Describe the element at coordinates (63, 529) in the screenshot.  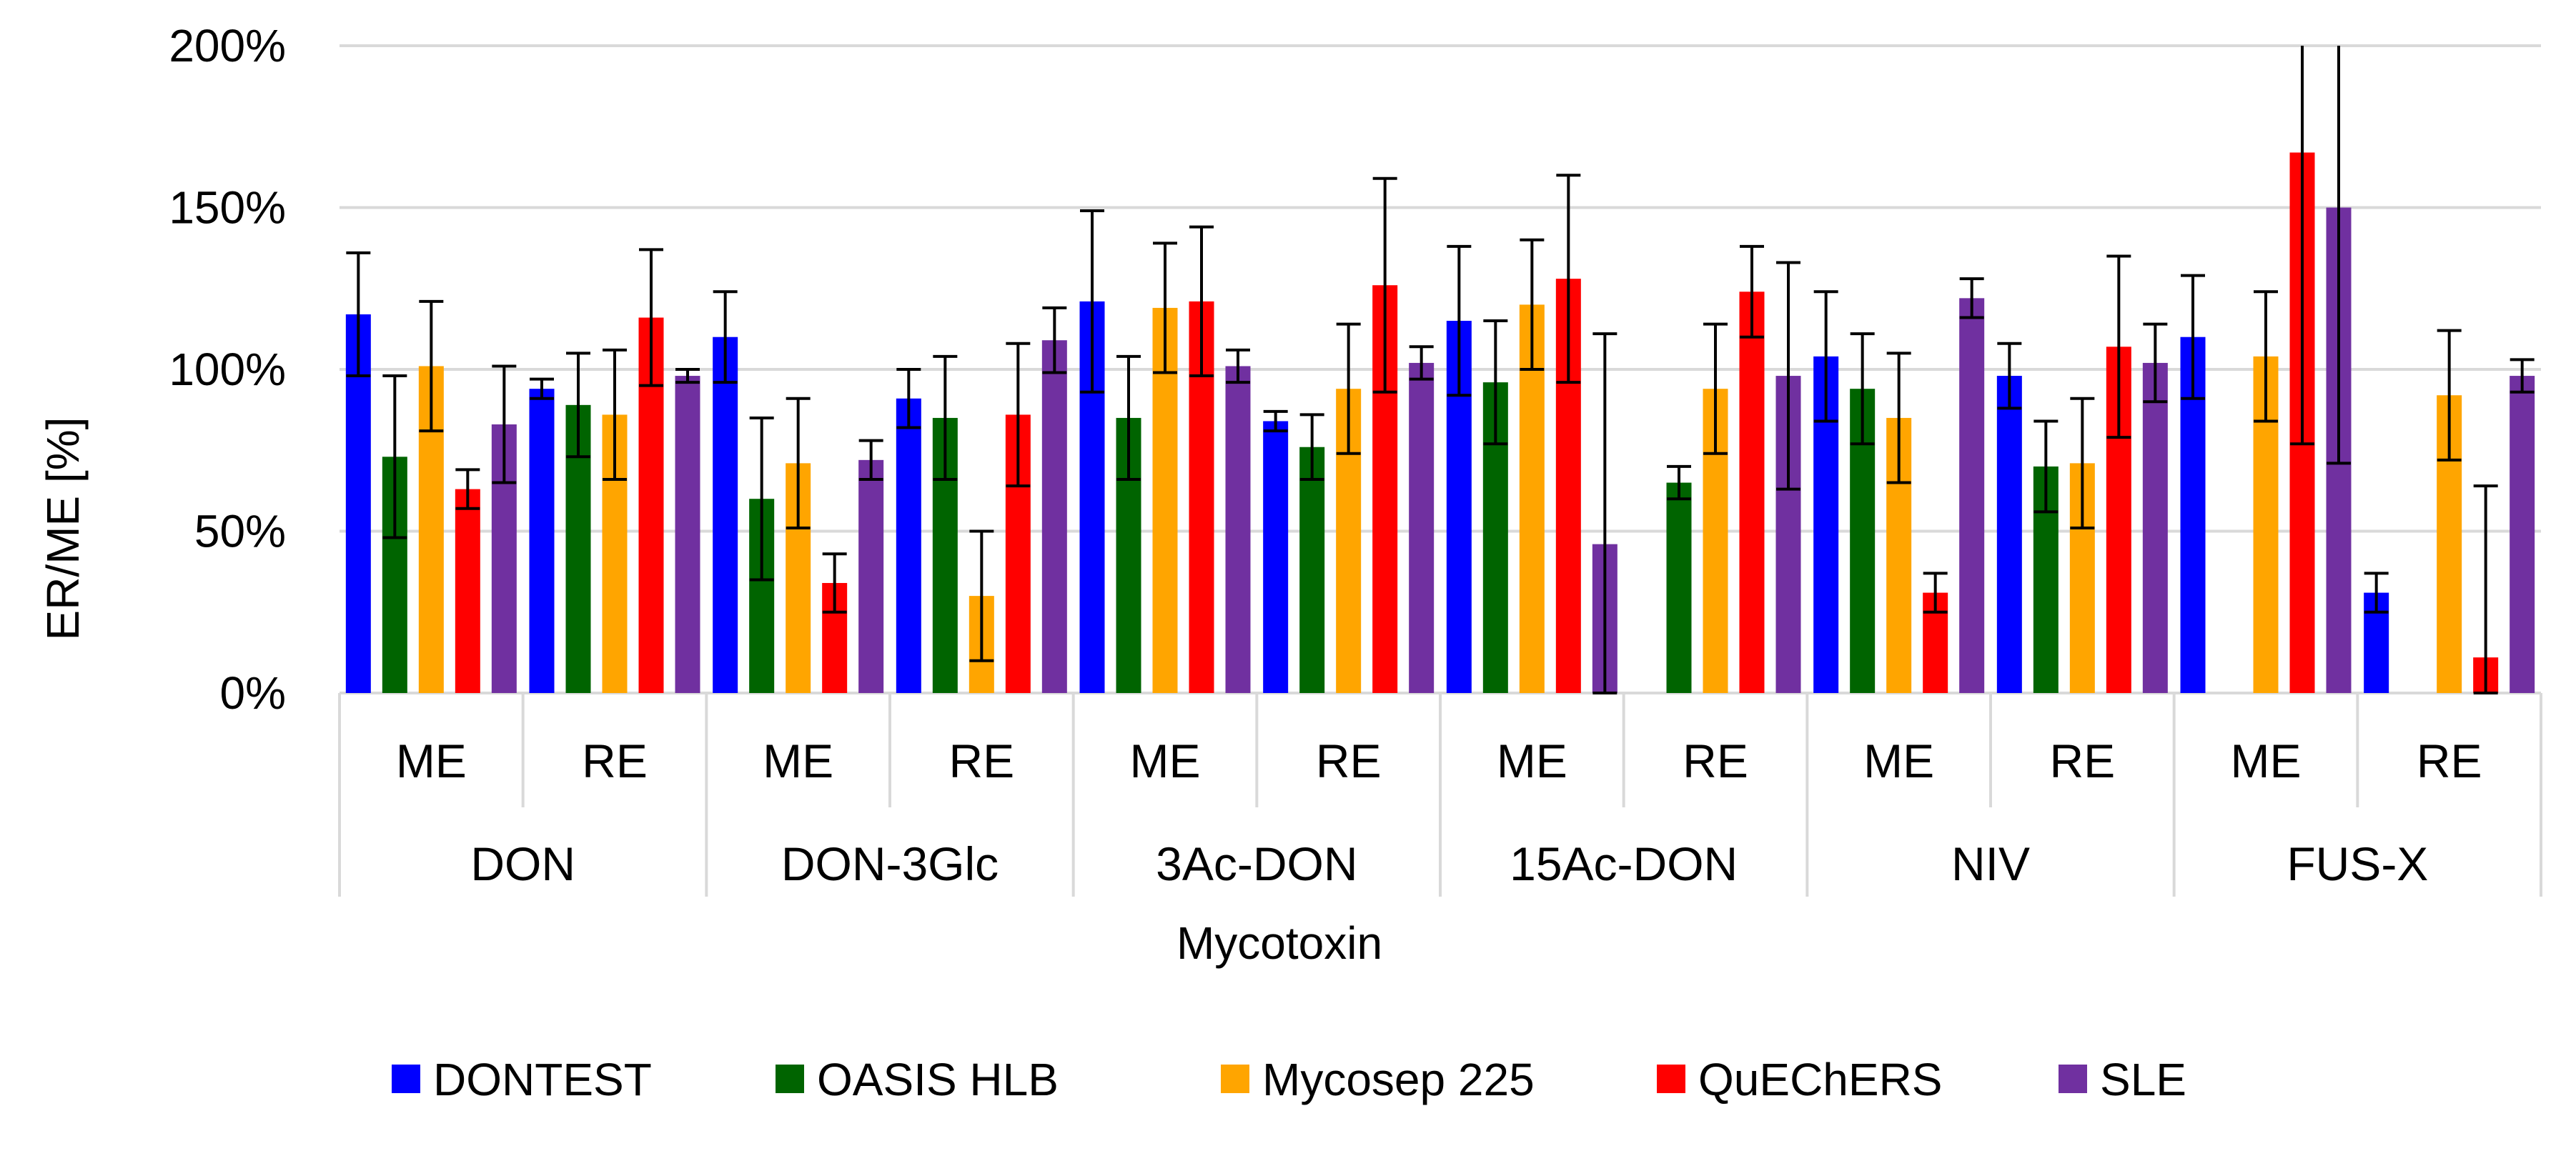
I see `y-axis-label: ER/ME [%]` at that location.